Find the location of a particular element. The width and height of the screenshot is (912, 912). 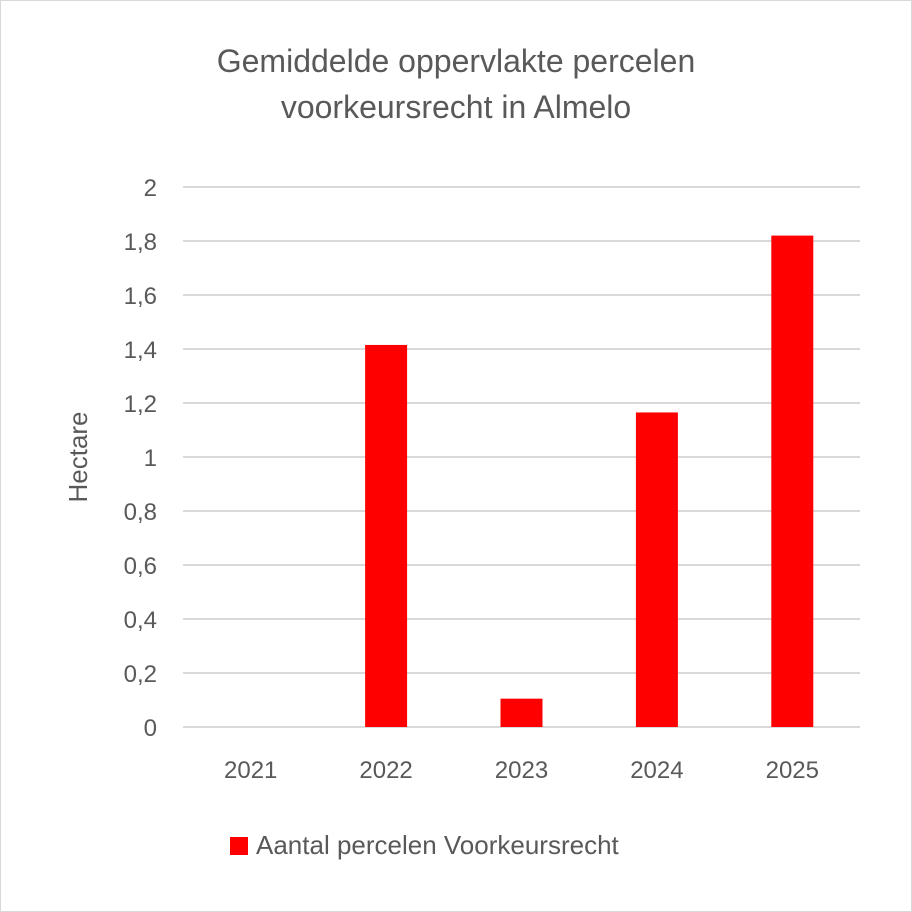

y-tick-label: 0,2 is located at coordinates (140, 674).